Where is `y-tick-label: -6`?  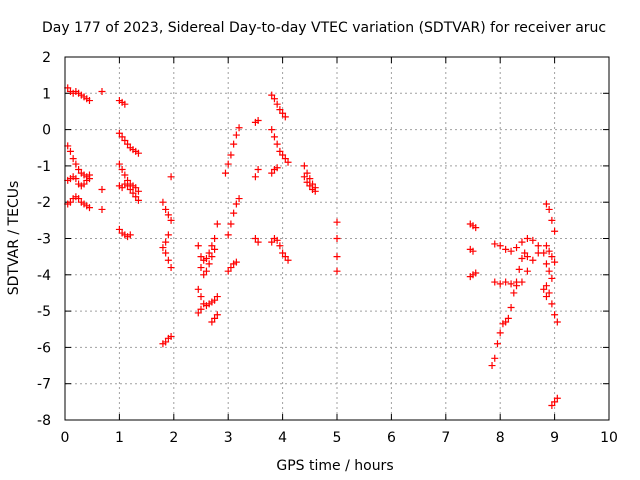 y-tick-label: -6 is located at coordinates (44, 348).